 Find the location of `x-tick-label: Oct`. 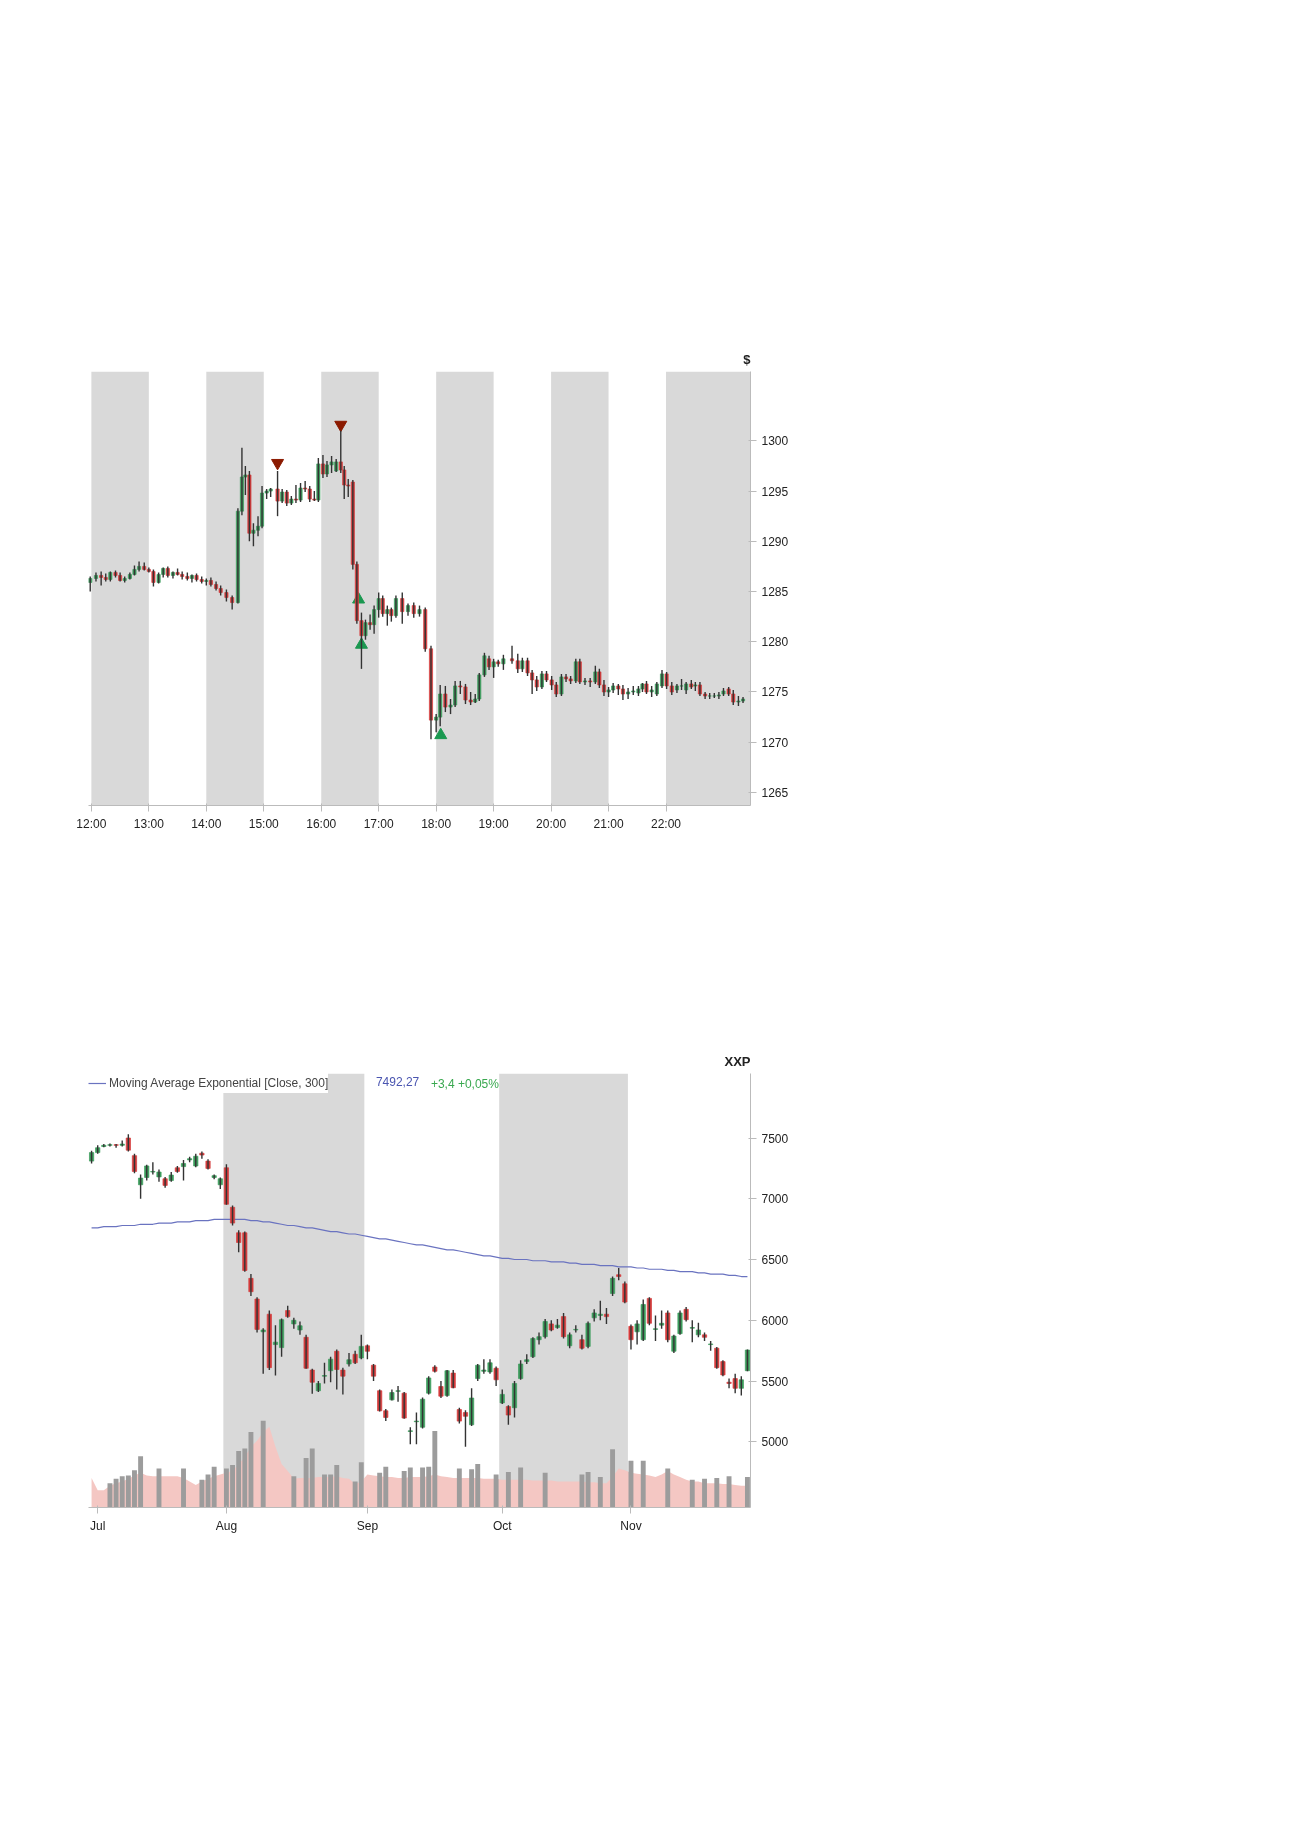

x-tick-label: Oct is located at coordinates (502, 1525).